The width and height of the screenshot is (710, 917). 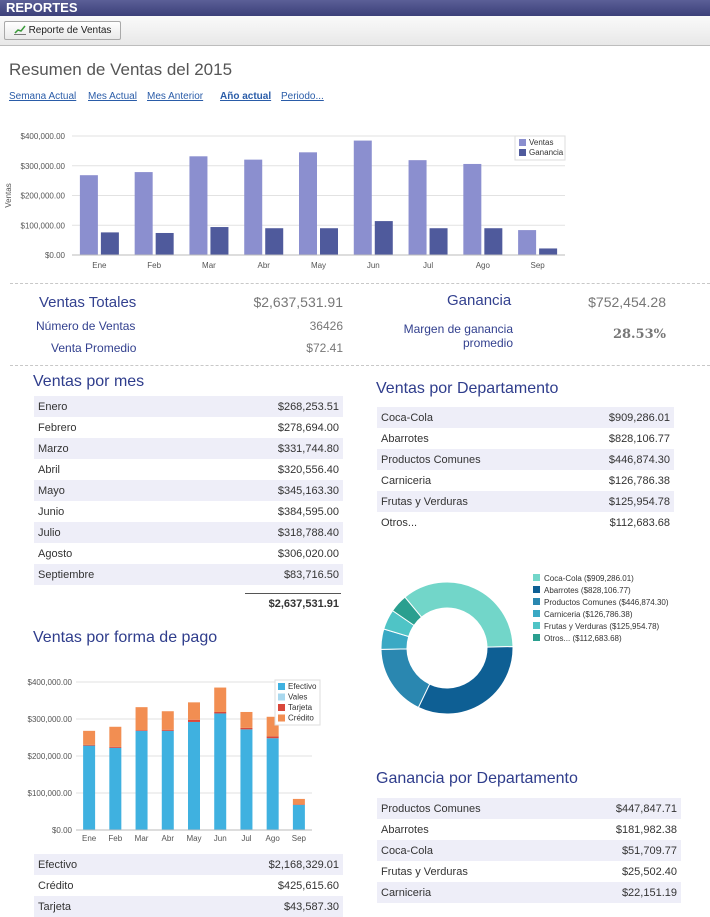 What do you see at coordinates (168, 838) in the screenshot?
I see `x-tick-label: Abr` at bounding box center [168, 838].